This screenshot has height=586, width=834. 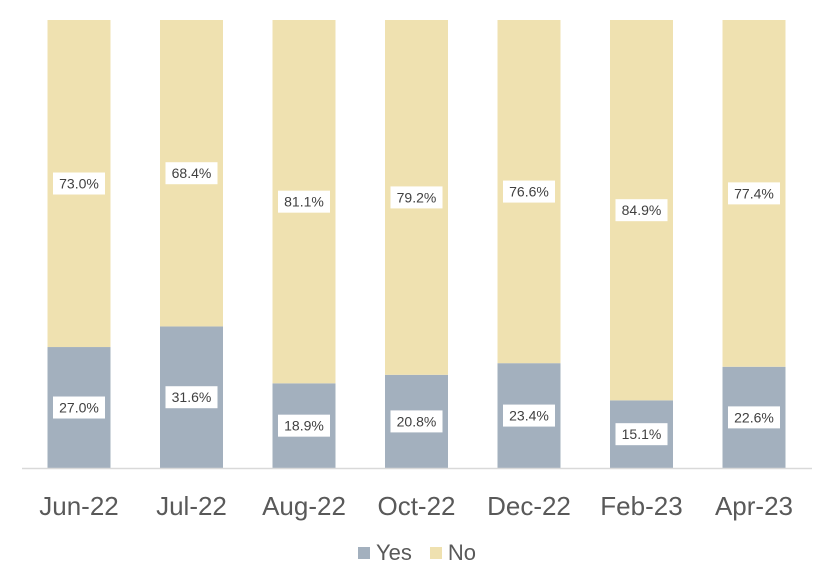 I want to click on legend-swatch-no, so click(x=435, y=553).